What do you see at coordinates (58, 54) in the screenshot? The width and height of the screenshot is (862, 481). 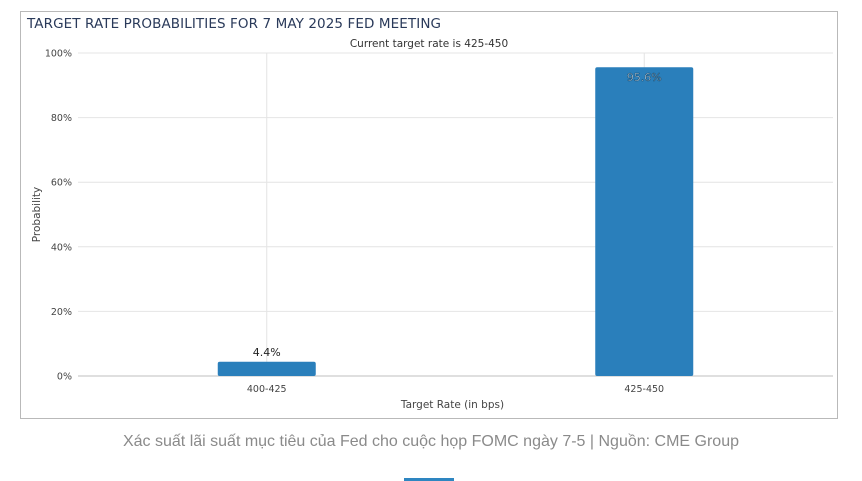 I see `y-tick-label: 100%` at bounding box center [58, 54].